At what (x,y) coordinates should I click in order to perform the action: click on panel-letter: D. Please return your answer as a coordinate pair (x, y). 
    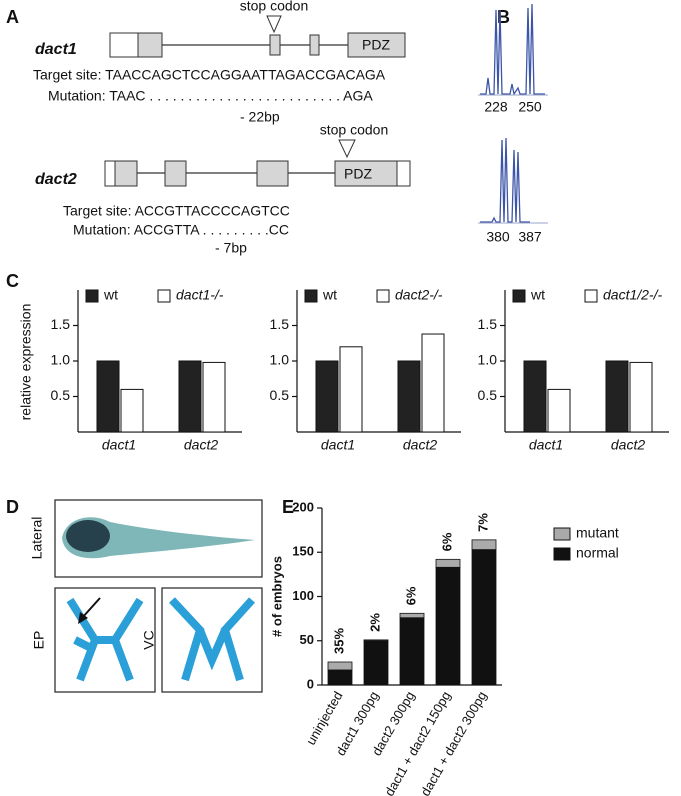
    Looking at the image, I should click on (12, 507).